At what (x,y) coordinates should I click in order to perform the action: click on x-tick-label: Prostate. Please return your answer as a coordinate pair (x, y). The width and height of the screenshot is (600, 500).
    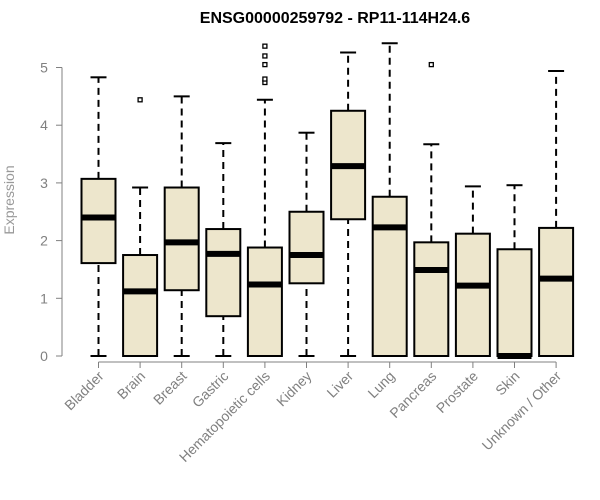
    Looking at the image, I should click on (457, 392).